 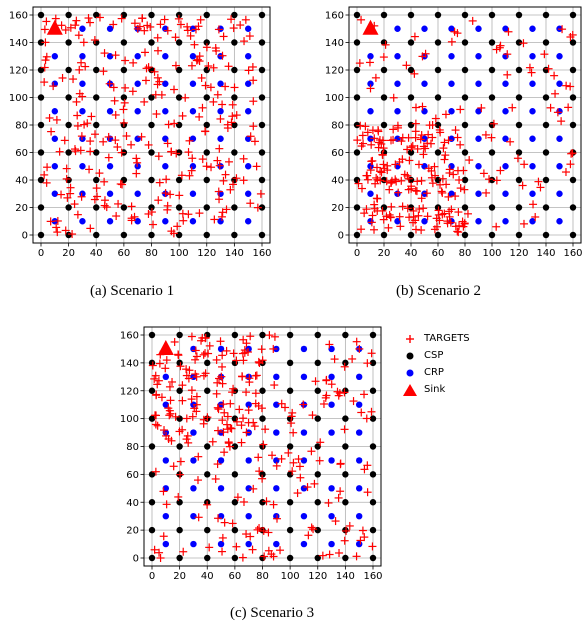 I want to click on x-tick-label: 60, so click(x=235, y=576).